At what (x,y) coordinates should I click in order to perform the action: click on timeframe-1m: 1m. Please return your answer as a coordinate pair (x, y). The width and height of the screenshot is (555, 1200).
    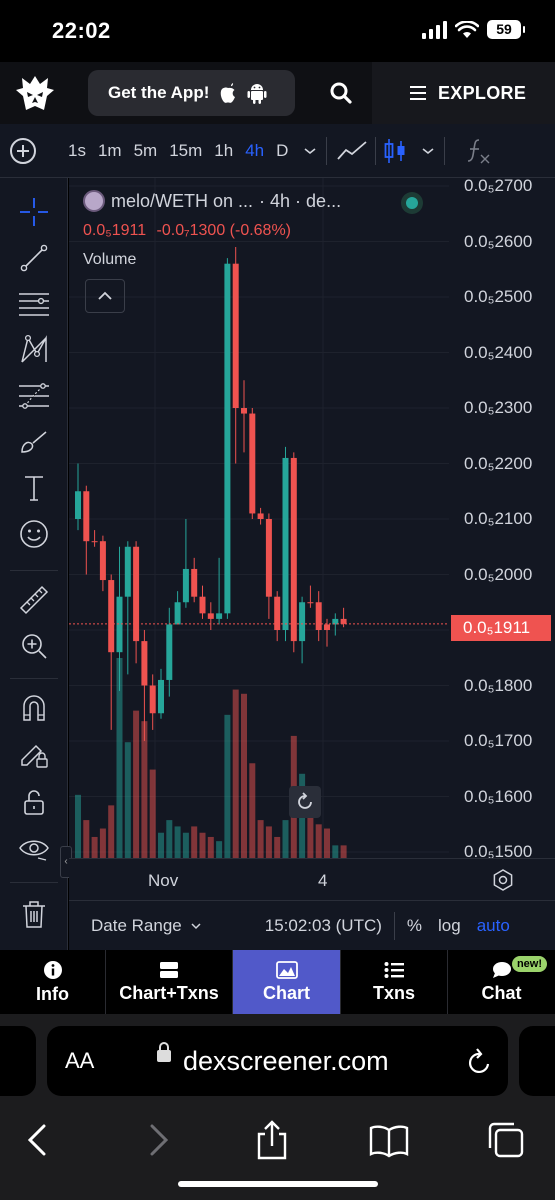
    Looking at the image, I should click on (109, 150).